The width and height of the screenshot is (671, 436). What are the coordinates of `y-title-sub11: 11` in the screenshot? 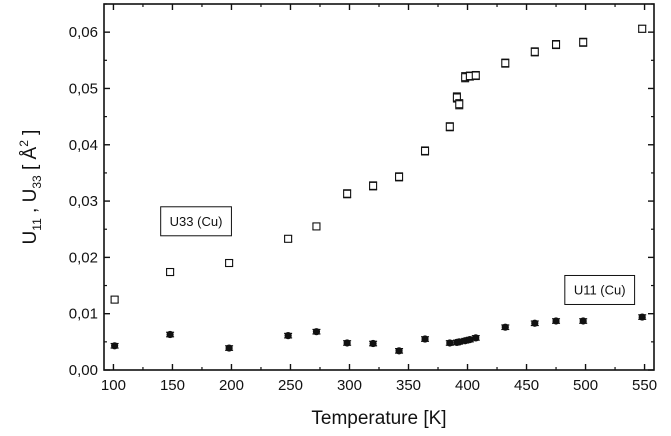 It's located at (37, 224).